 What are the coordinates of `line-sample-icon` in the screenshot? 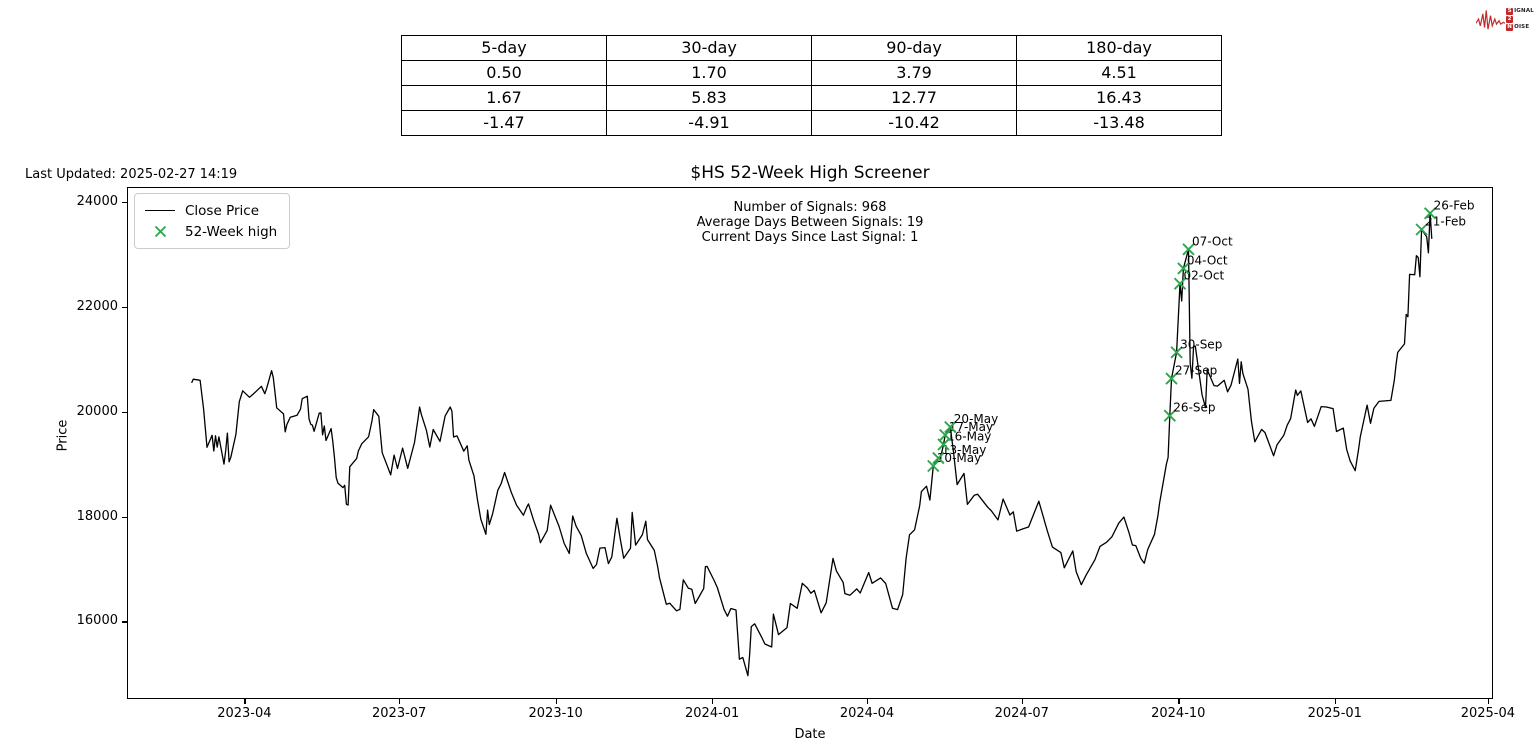 It's located at (160, 210).